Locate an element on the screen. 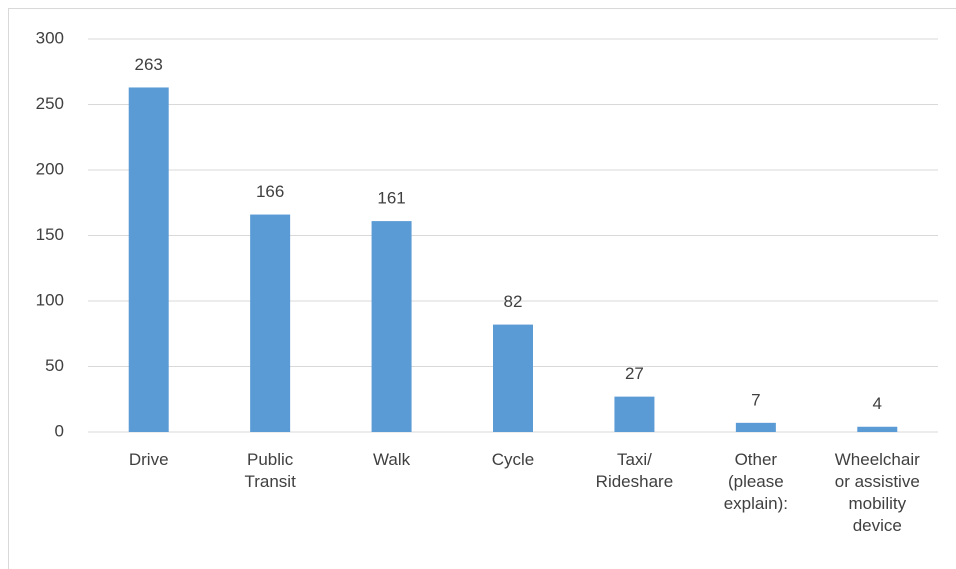 This screenshot has width=956, height=569. x-tick-label: Drive is located at coordinates (148, 459).